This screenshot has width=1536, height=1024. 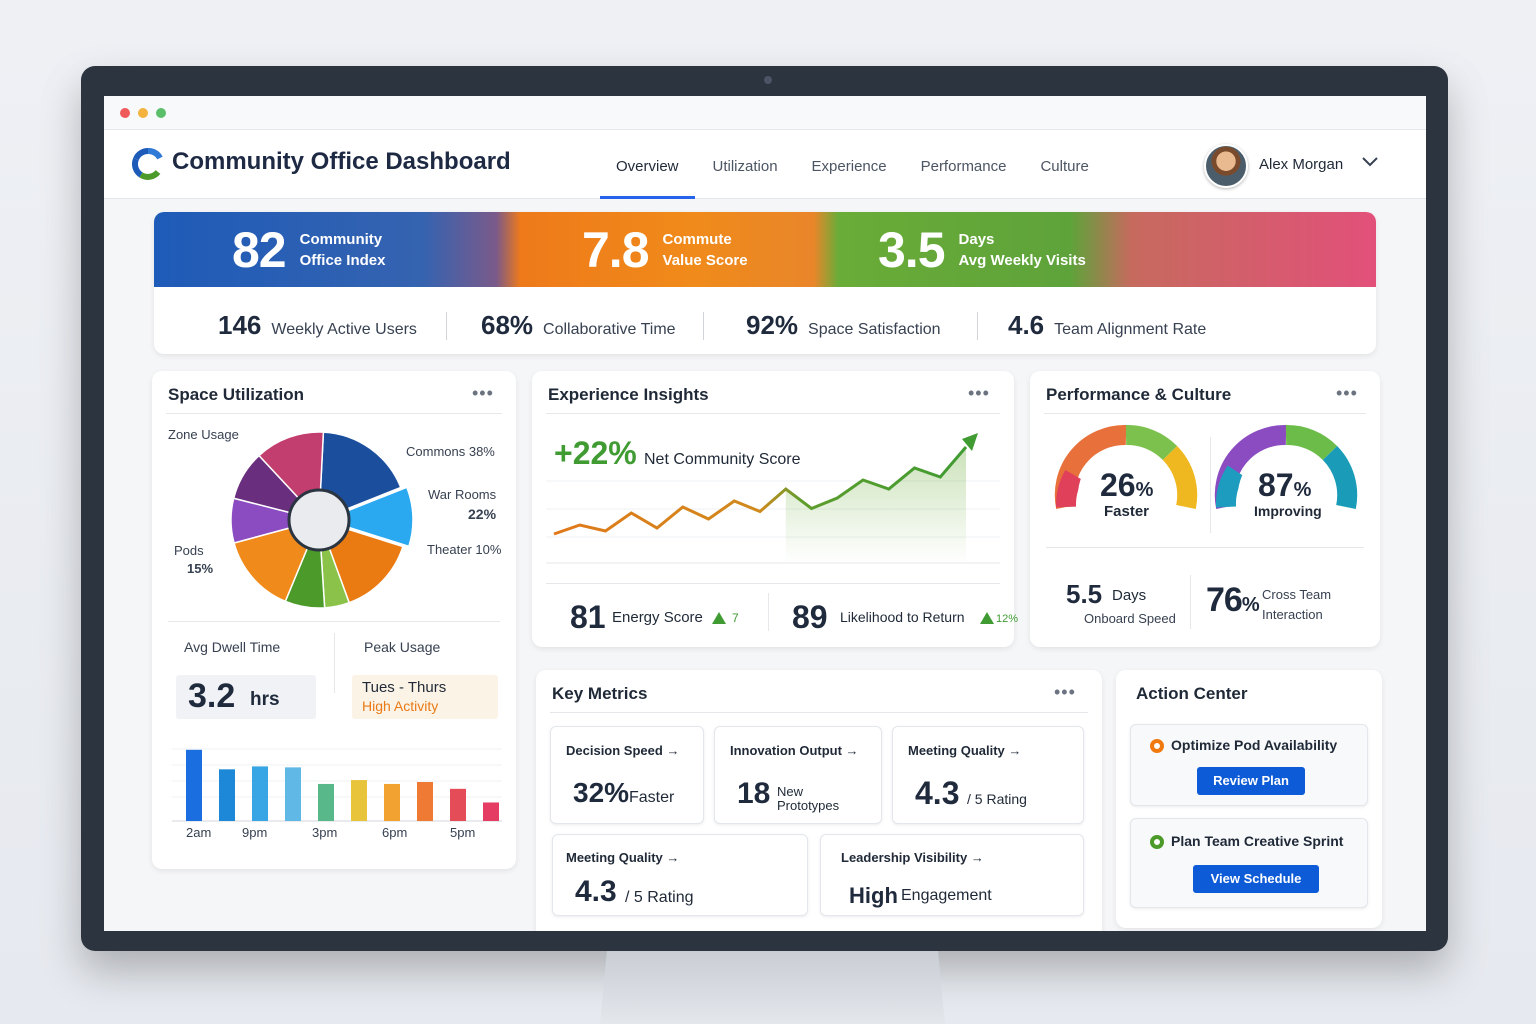 What do you see at coordinates (874, 329) in the screenshot?
I see `stat-label: Space Satisfaction` at bounding box center [874, 329].